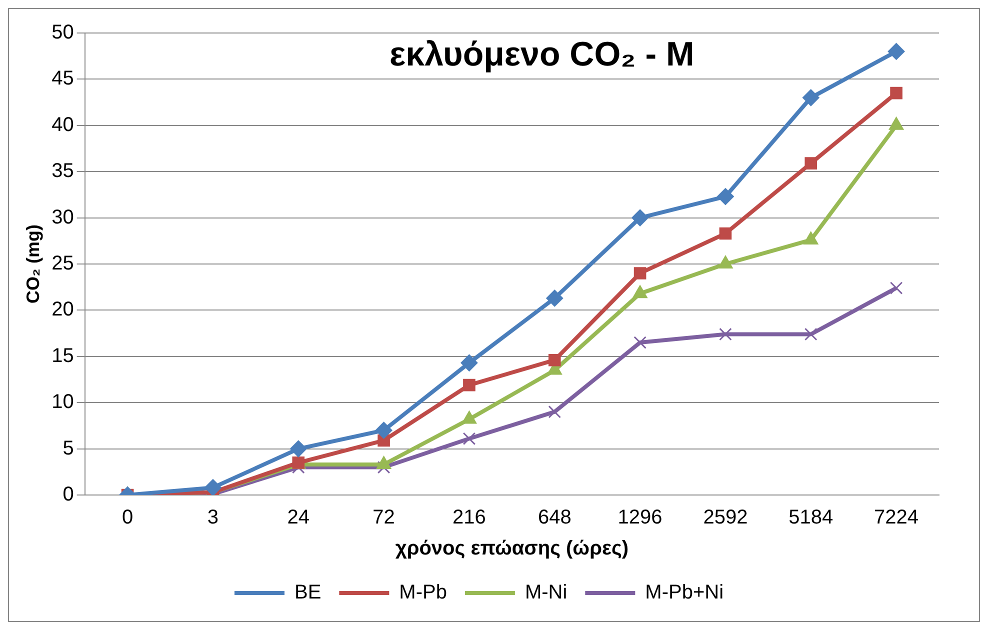 The image size is (989, 630). What do you see at coordinates (423, 593) in the screenshot?
I see `legend-label: M-Pb` at bounding box center [423, 593].